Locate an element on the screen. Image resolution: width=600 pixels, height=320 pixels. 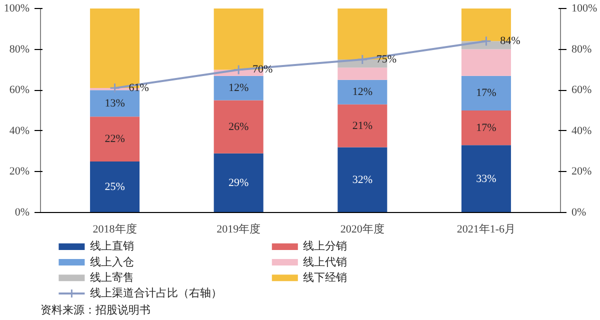
data-label: 61% is located at coordinates (138, 88).